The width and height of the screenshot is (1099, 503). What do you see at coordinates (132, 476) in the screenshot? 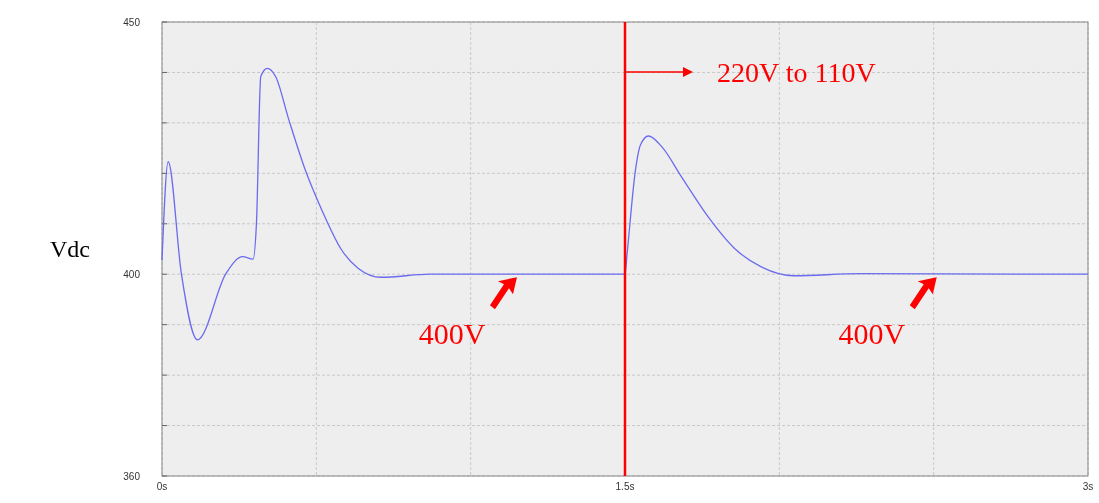
I see `y-tick-label: 360` at bounding box center [132, 476].